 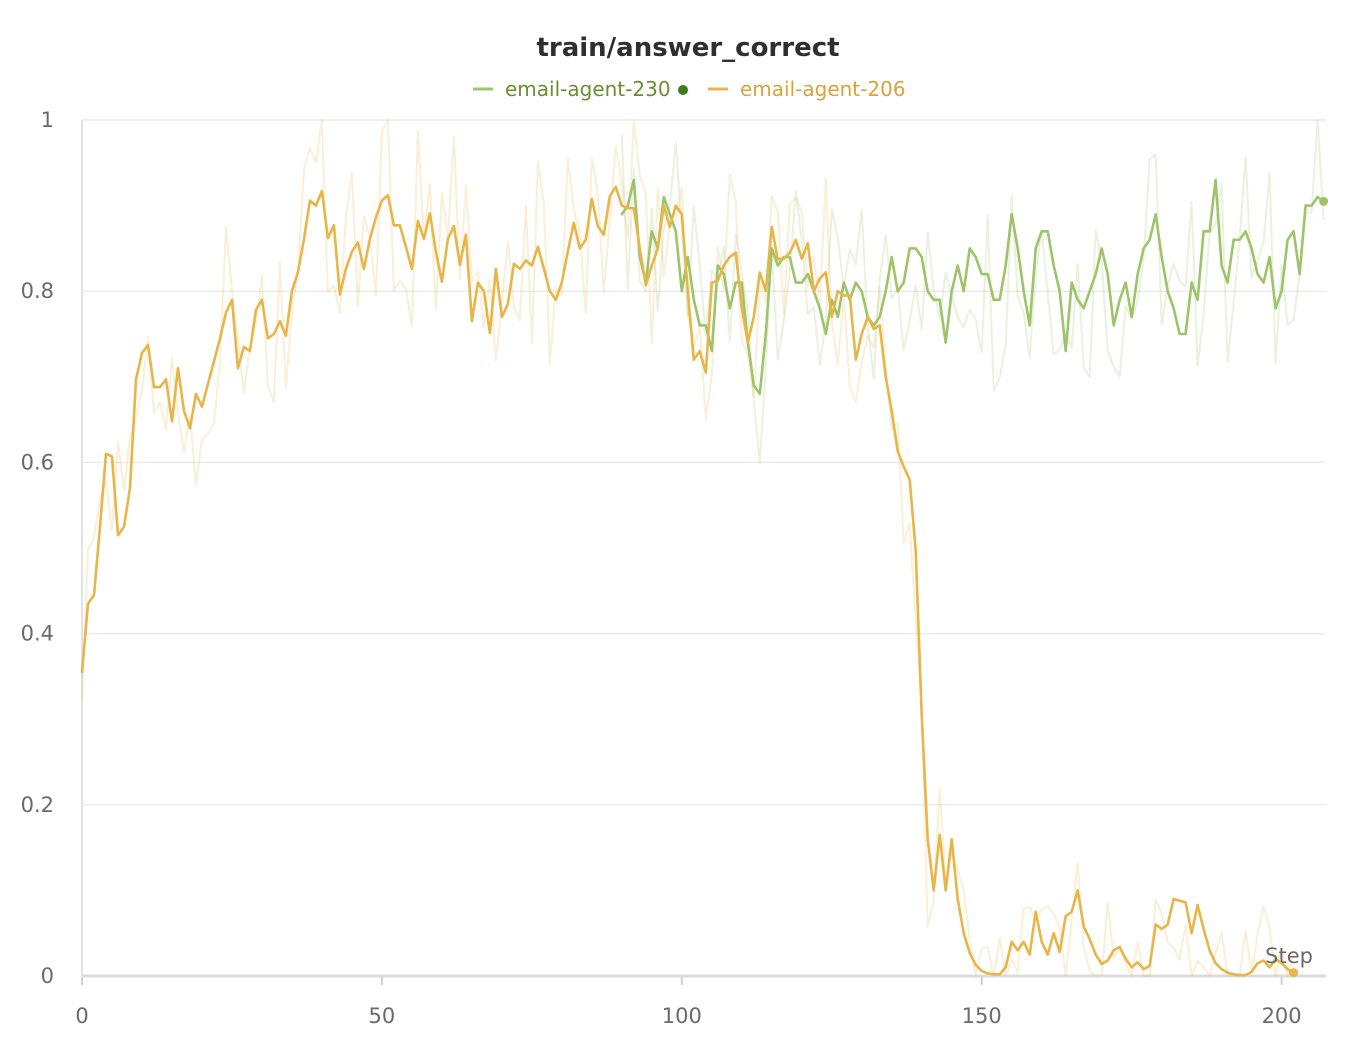 I want to click on x-tick-label: 0, so click(x=81, y=1016).